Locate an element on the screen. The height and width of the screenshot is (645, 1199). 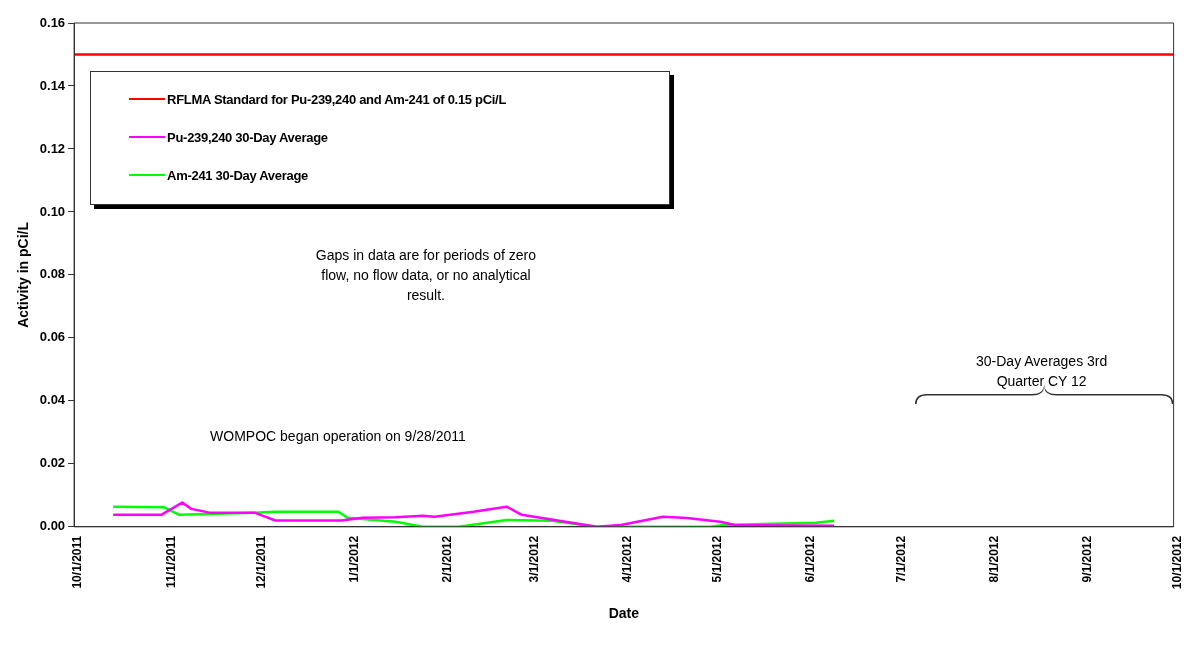
y-tick-label: 0.04 is located at coordinates (52, 400).